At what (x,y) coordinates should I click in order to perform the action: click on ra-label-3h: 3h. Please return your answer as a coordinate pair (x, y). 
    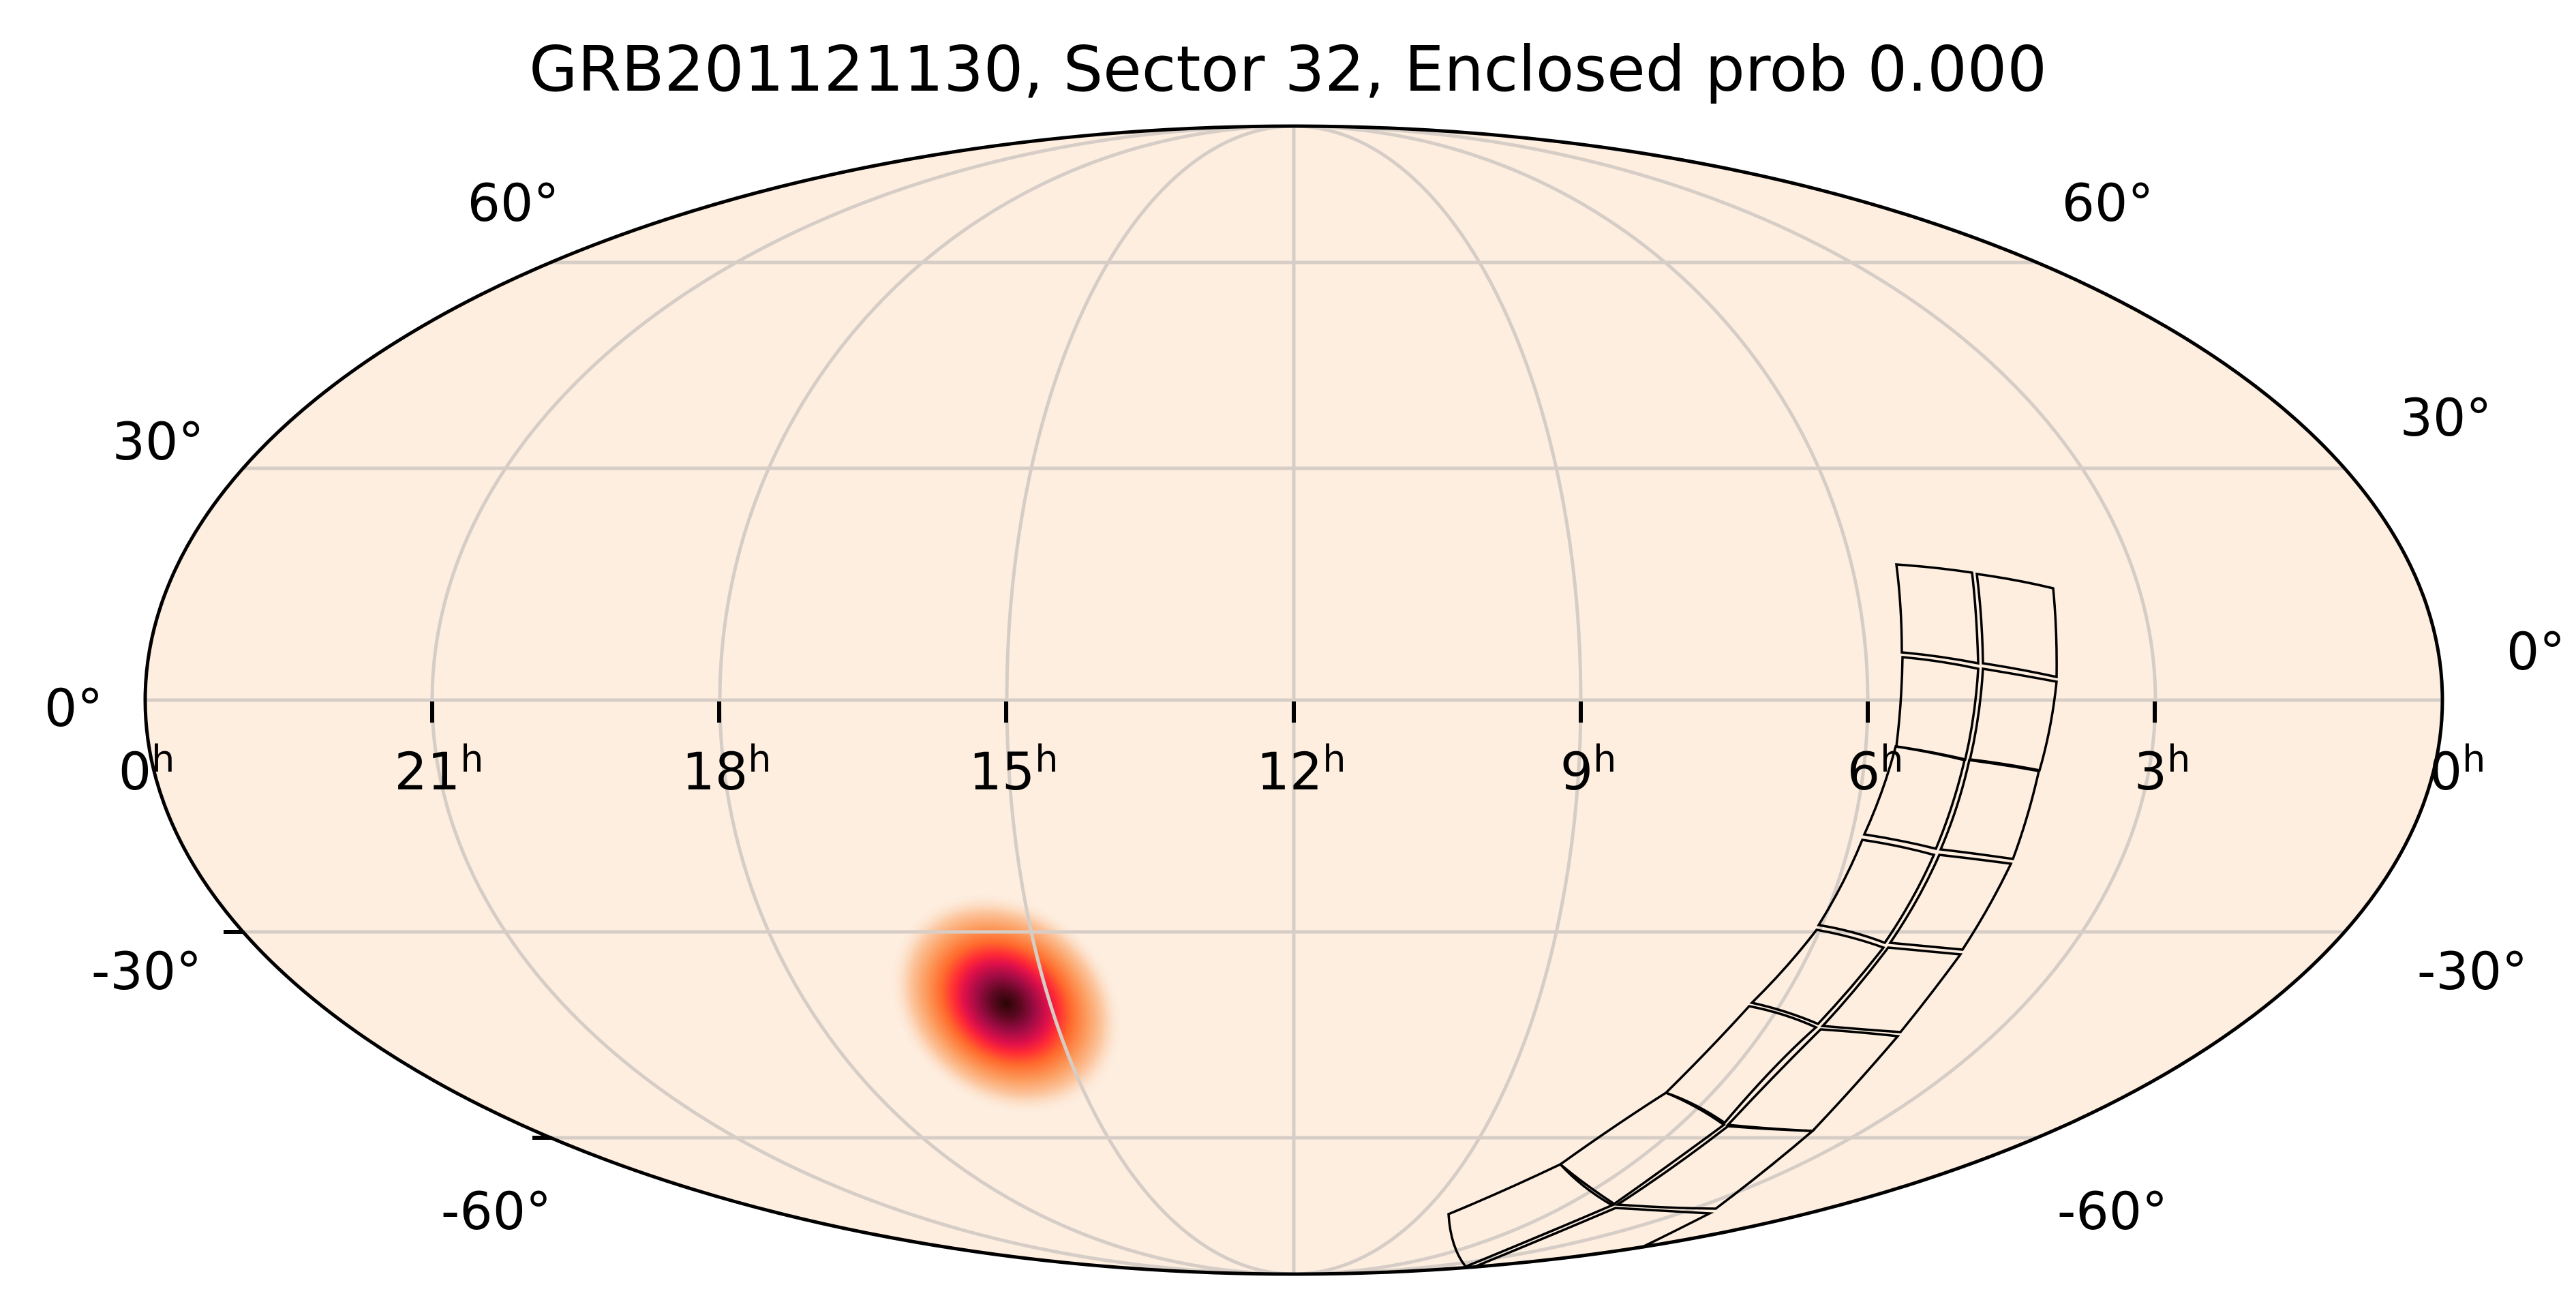
    Looking at the image, I should click on (2162, 770).